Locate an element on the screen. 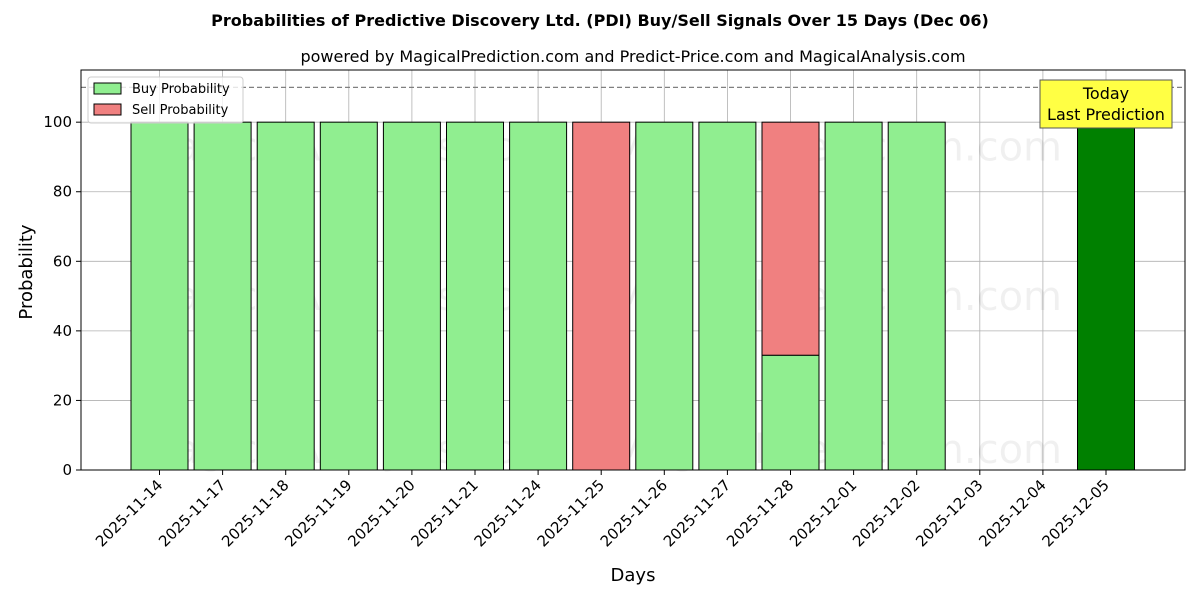 The image size is (1200, 600). annotation-text: Last Prediction is located at coordinates (1106, 114).